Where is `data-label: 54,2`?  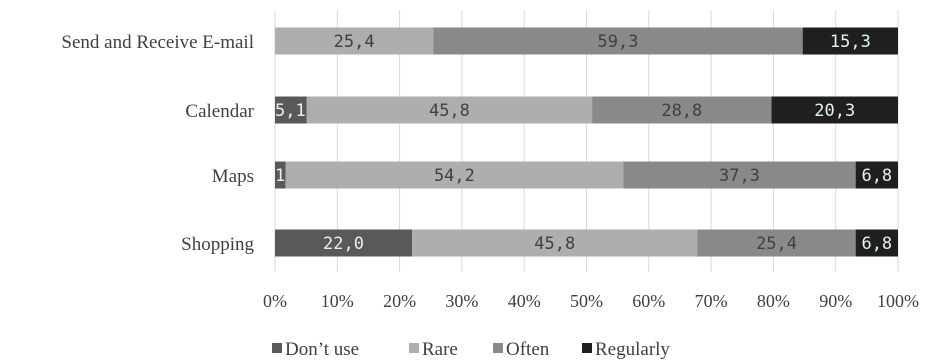
data-label: 54,2 is located at coordinates (454, 176).